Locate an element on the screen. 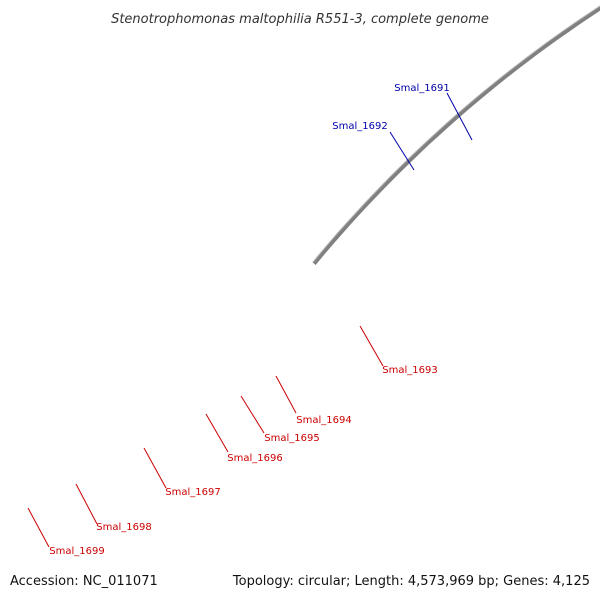 This screenshot has height=600, width=600. gene-label: Smal_1693 is located at coordinates (409, 370).